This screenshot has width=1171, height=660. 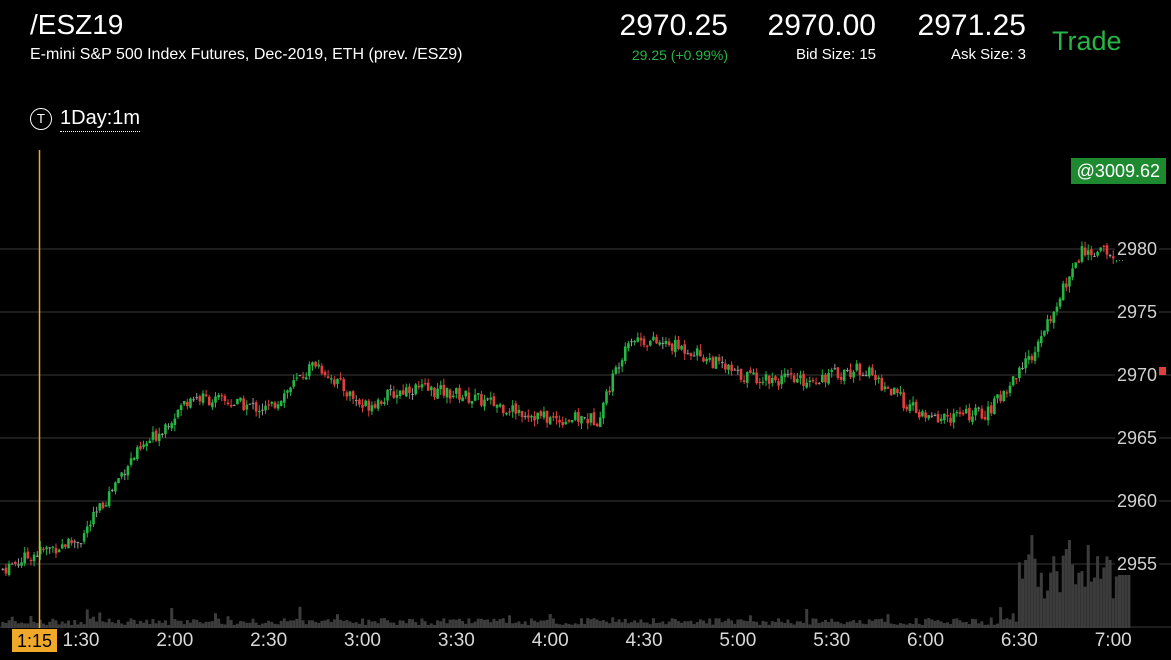 I want to click on timeframe-selector: T 1Day:1m, so click(x=85, y=119).